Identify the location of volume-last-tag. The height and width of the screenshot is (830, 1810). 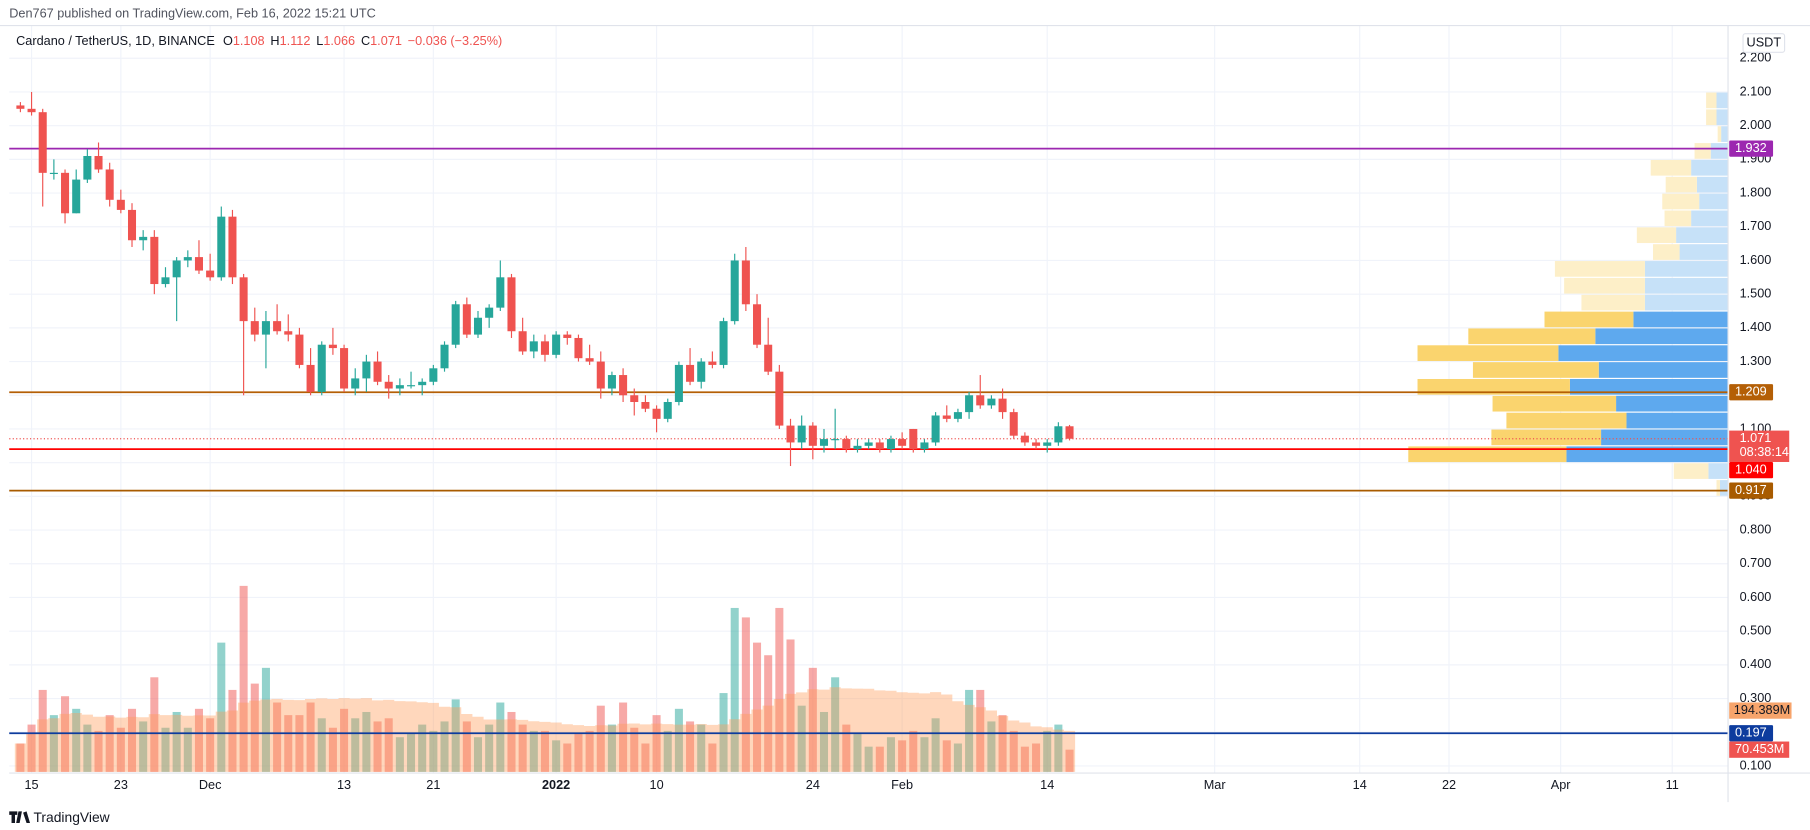
(1759, 749).